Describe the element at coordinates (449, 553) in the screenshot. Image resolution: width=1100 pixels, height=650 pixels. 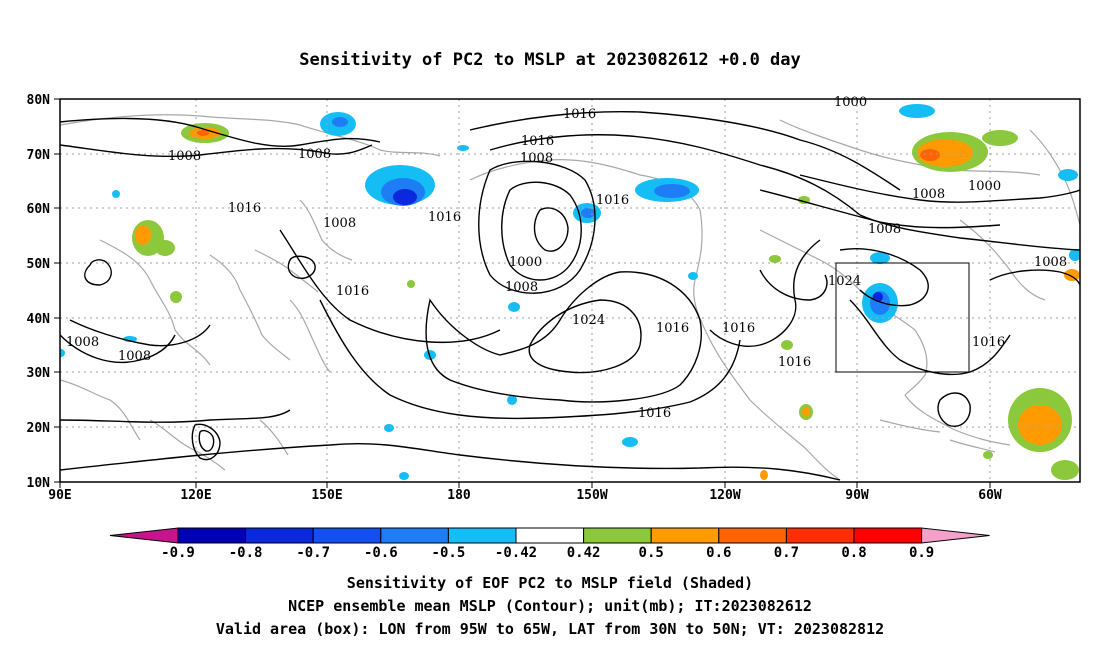
I see `colorbar-label: -0.5` at that location.